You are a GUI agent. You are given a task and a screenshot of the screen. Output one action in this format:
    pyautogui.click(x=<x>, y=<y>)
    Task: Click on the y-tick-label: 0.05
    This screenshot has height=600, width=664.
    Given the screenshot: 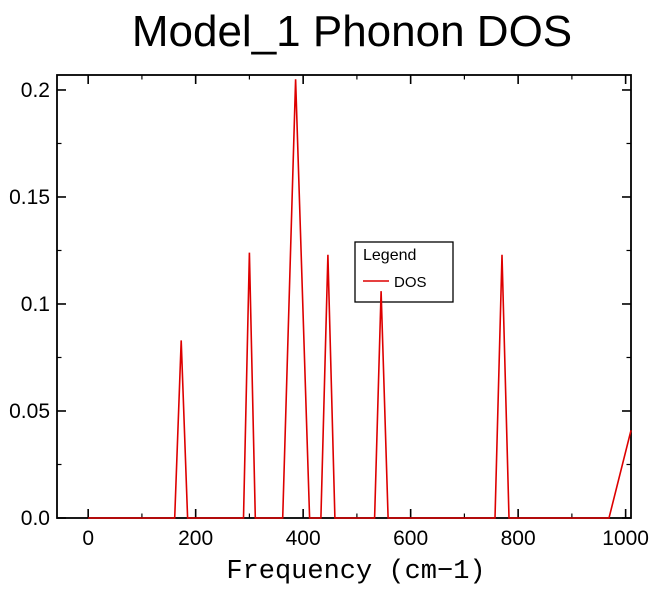 What is the action you would take?
    pyautogui.click(x=29, y=411)
    